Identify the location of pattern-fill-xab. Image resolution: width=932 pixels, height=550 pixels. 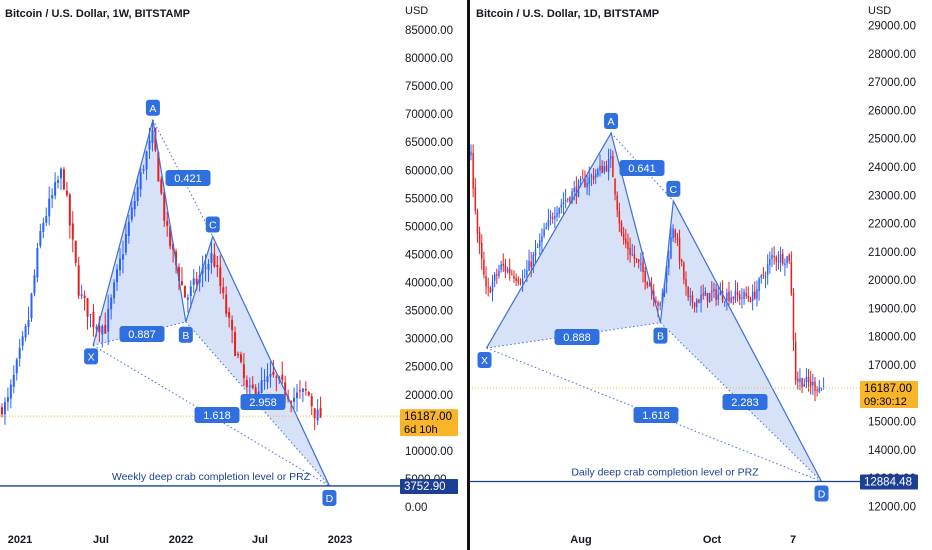
(573, 241).